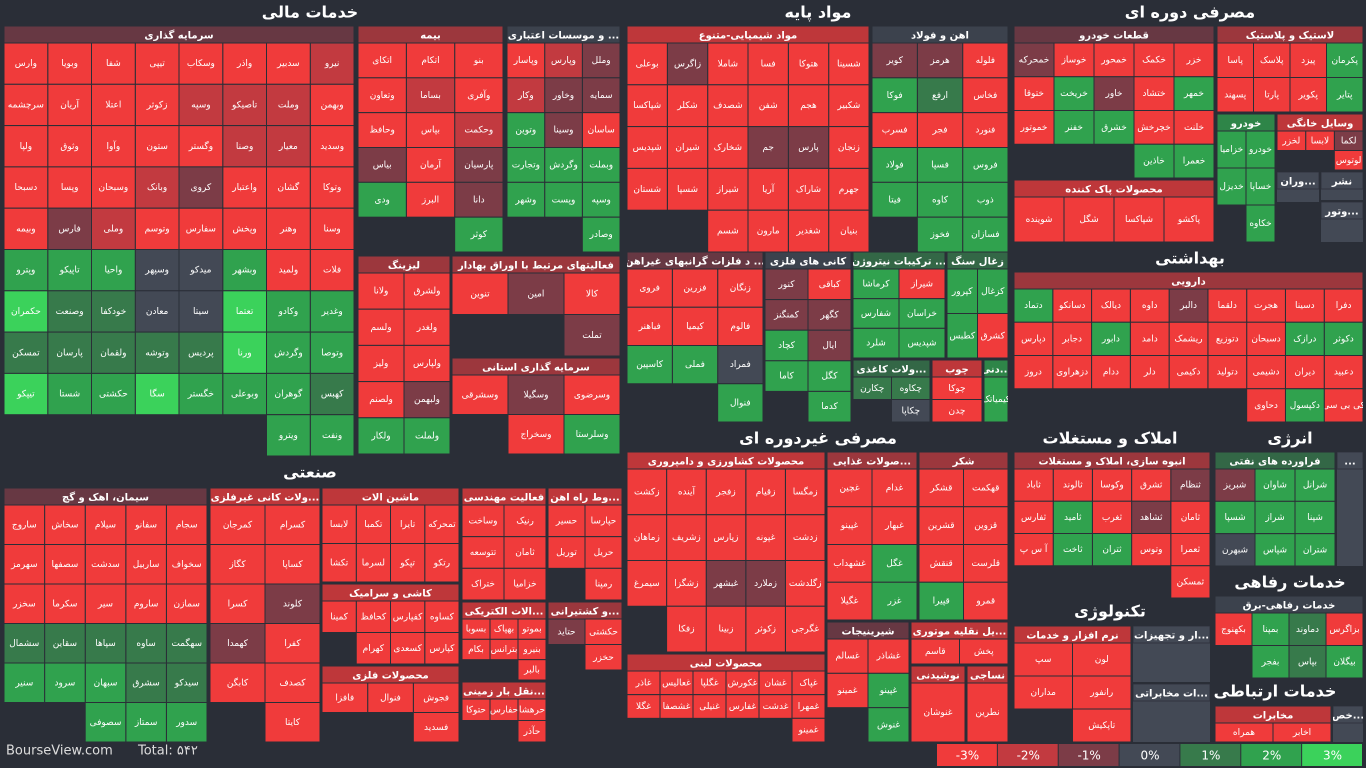 Image resolution: width=1366 pixels, height=768 pixels. Describe the element at coordinates (1307, 630) in the screenshot. I see `stock-name: دماوند` at that location.